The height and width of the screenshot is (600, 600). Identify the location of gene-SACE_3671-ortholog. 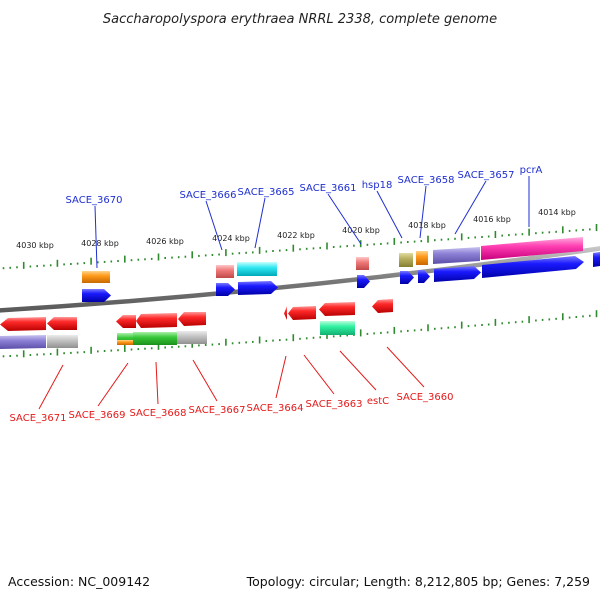
(23, 342).